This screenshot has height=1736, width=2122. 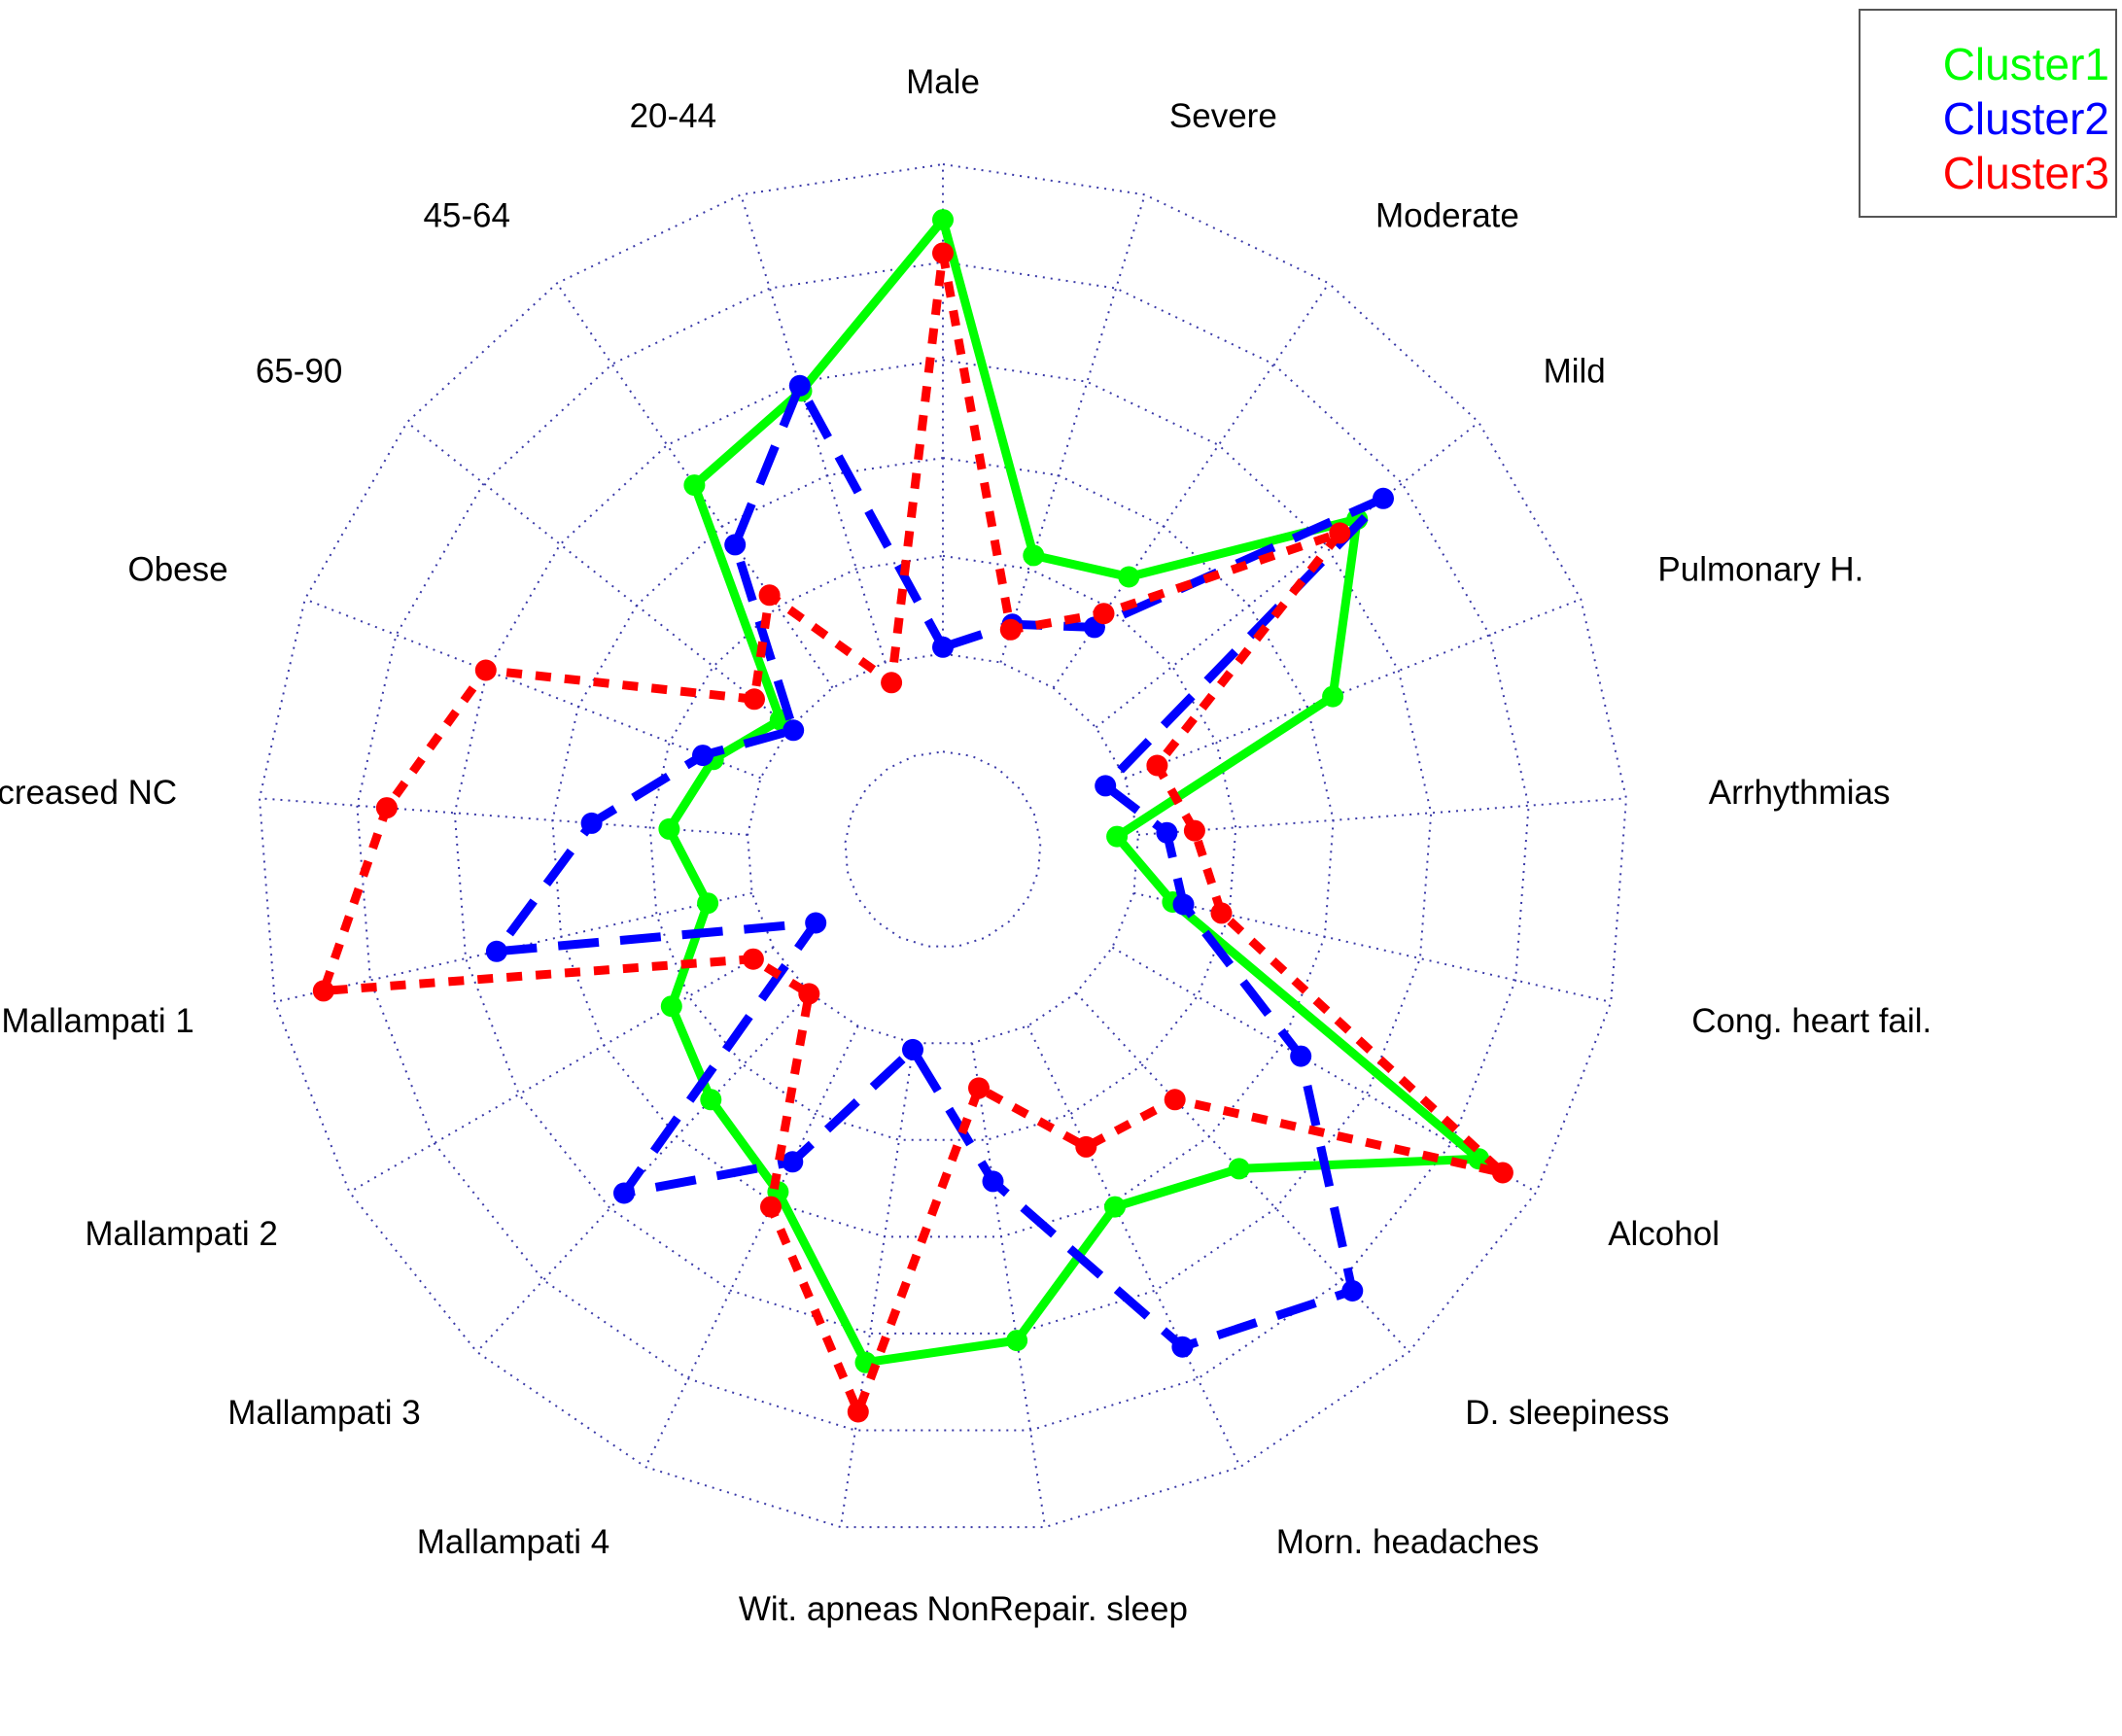 What do you see at coordinates (466, 215) in the screenshot?
I see `axis-label: 45-64` at bounding box center [466, 215].